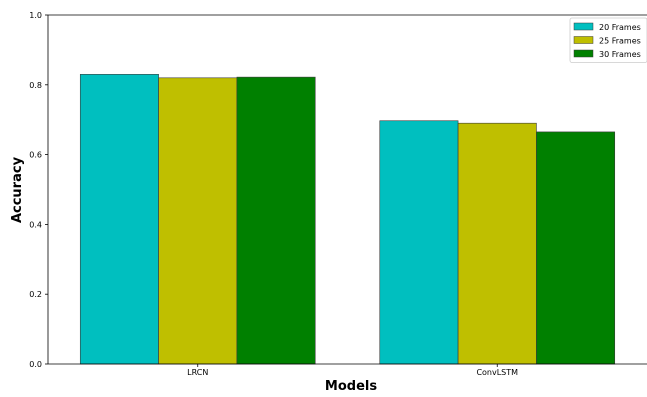  I want to click on x-tick-label: LRCN, so click(197, 372).